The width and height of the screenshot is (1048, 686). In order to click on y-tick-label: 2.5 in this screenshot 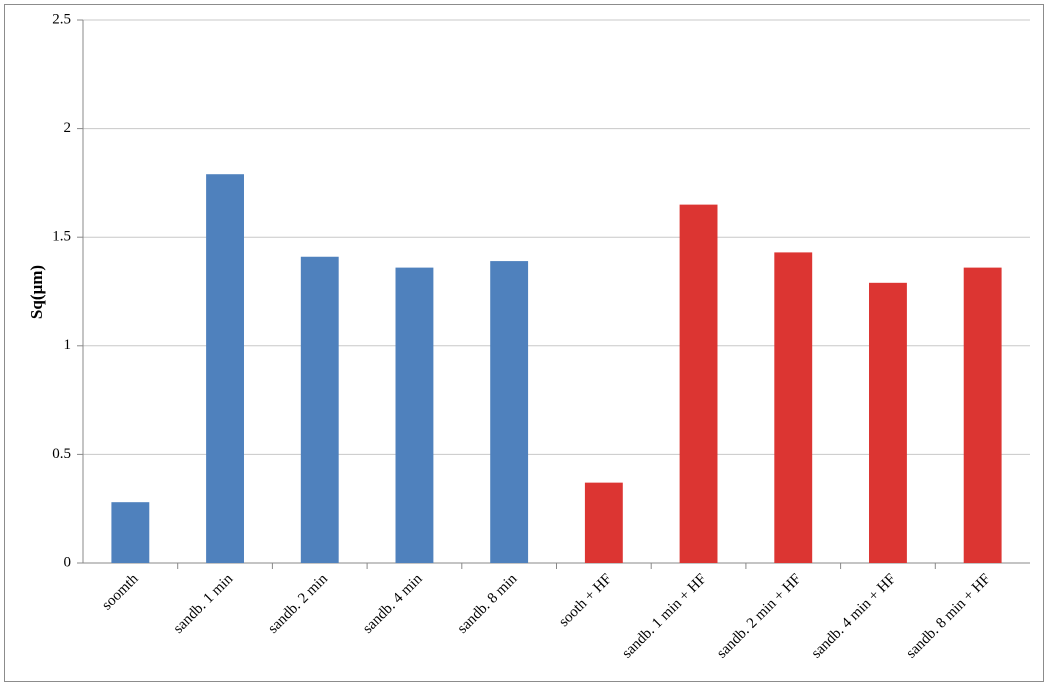, I will do `click(61, 19)`.